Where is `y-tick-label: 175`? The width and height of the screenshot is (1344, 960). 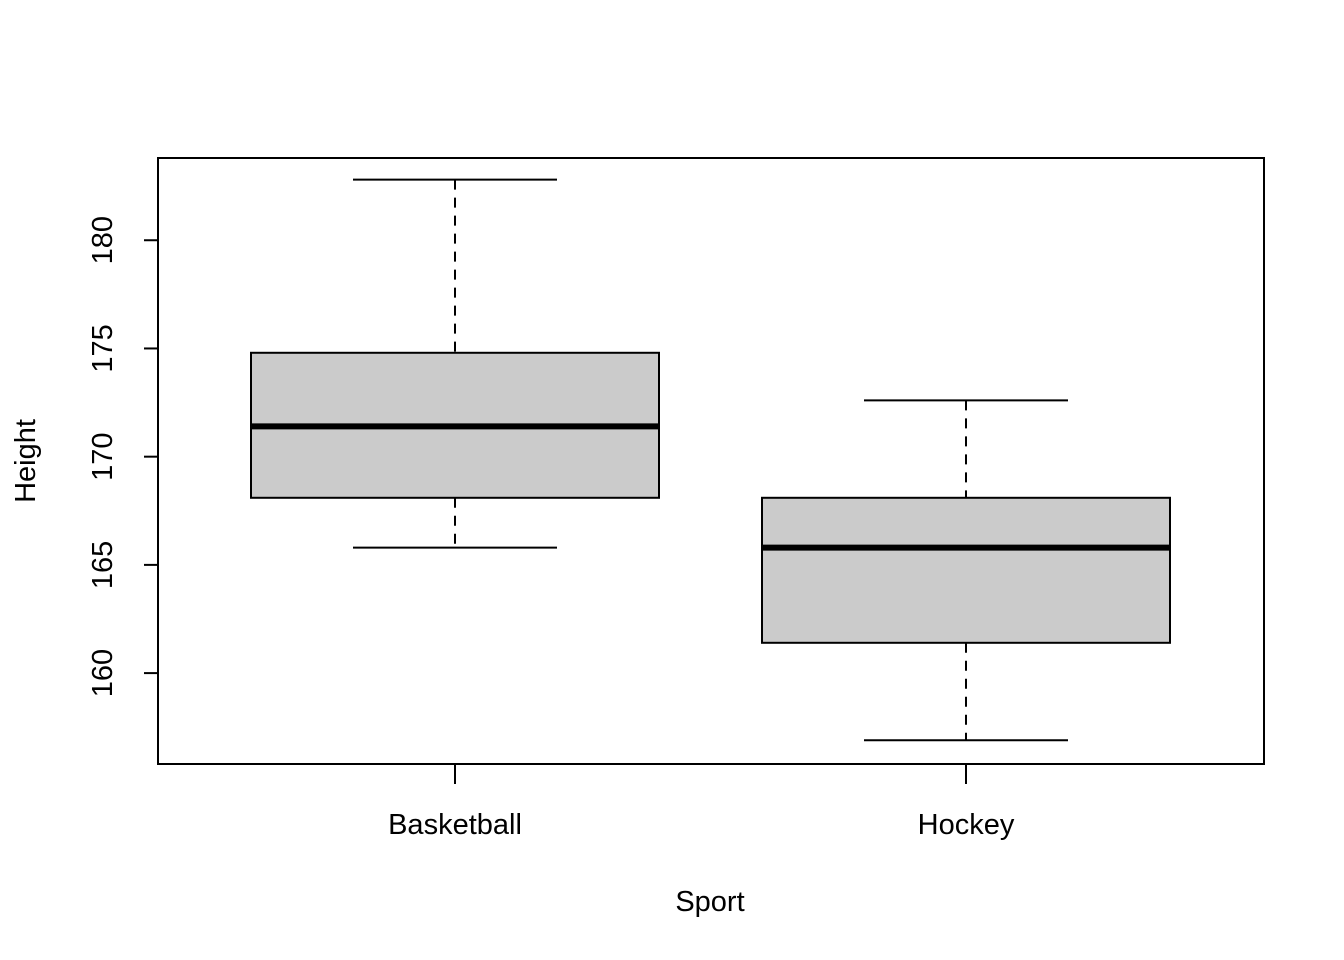 y-tick-label: 175 is located at coordinates (103, 348).